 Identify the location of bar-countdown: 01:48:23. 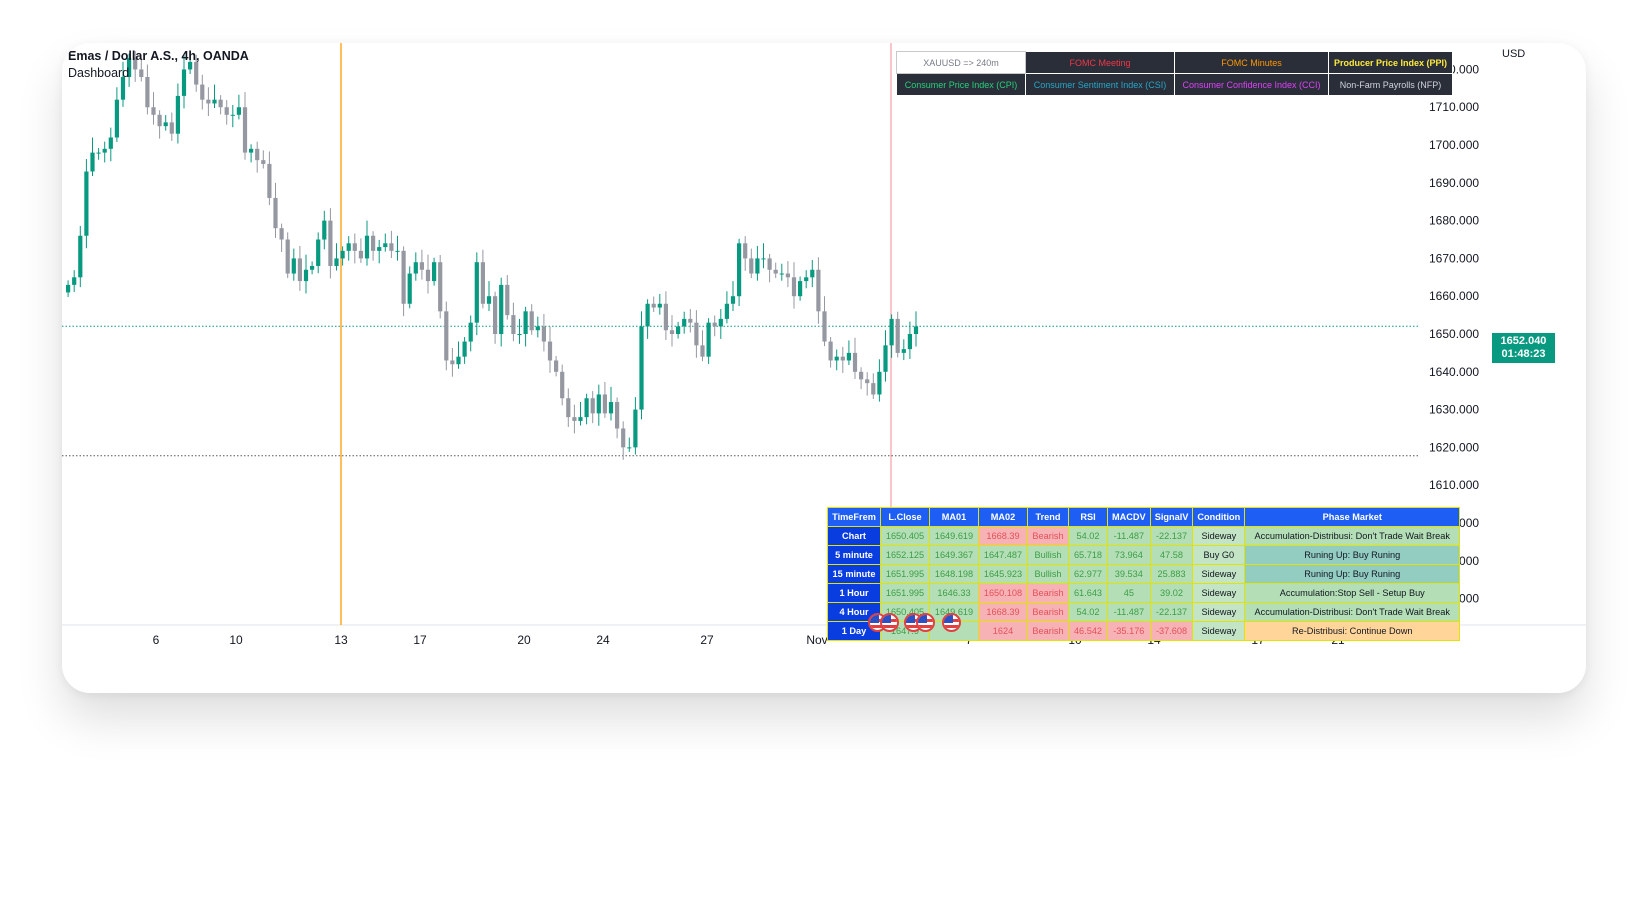
(1523, 354).